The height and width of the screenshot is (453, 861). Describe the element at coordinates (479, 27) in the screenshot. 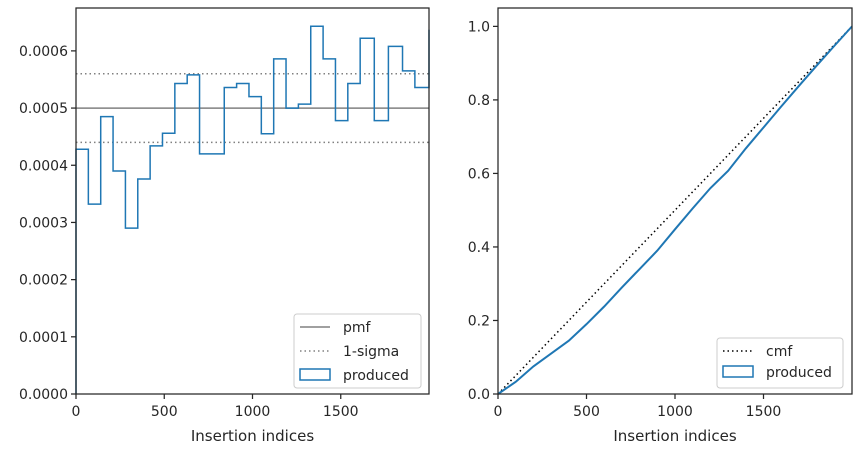

I see `y-tick-label: 1.0` at that location.